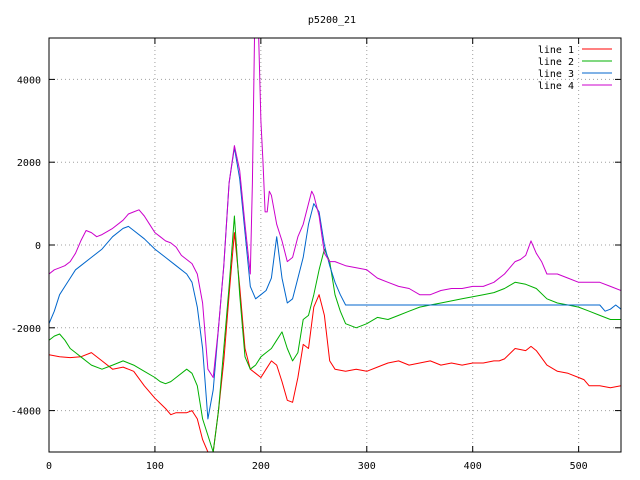 This screenshot has width=640, height=480. Describe the element at coordinates (556, 62) in the screenshot. I see `legend-label-2: line 2` at that location.